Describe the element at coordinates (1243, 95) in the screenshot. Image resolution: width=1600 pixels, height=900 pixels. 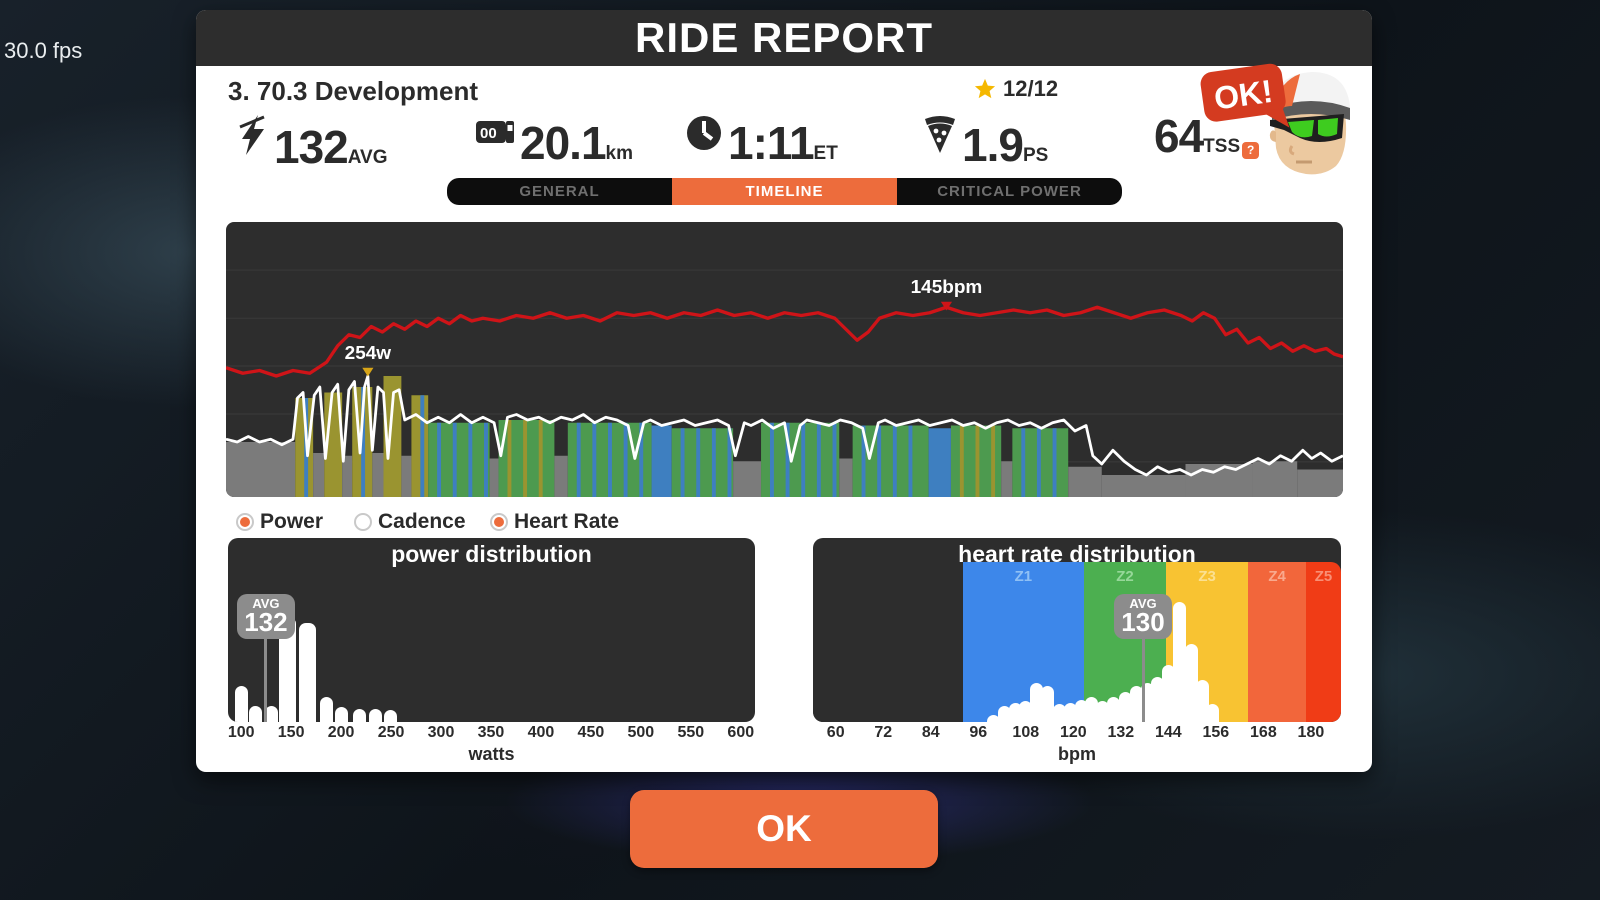
I see `svg-text: OK!` at that location.